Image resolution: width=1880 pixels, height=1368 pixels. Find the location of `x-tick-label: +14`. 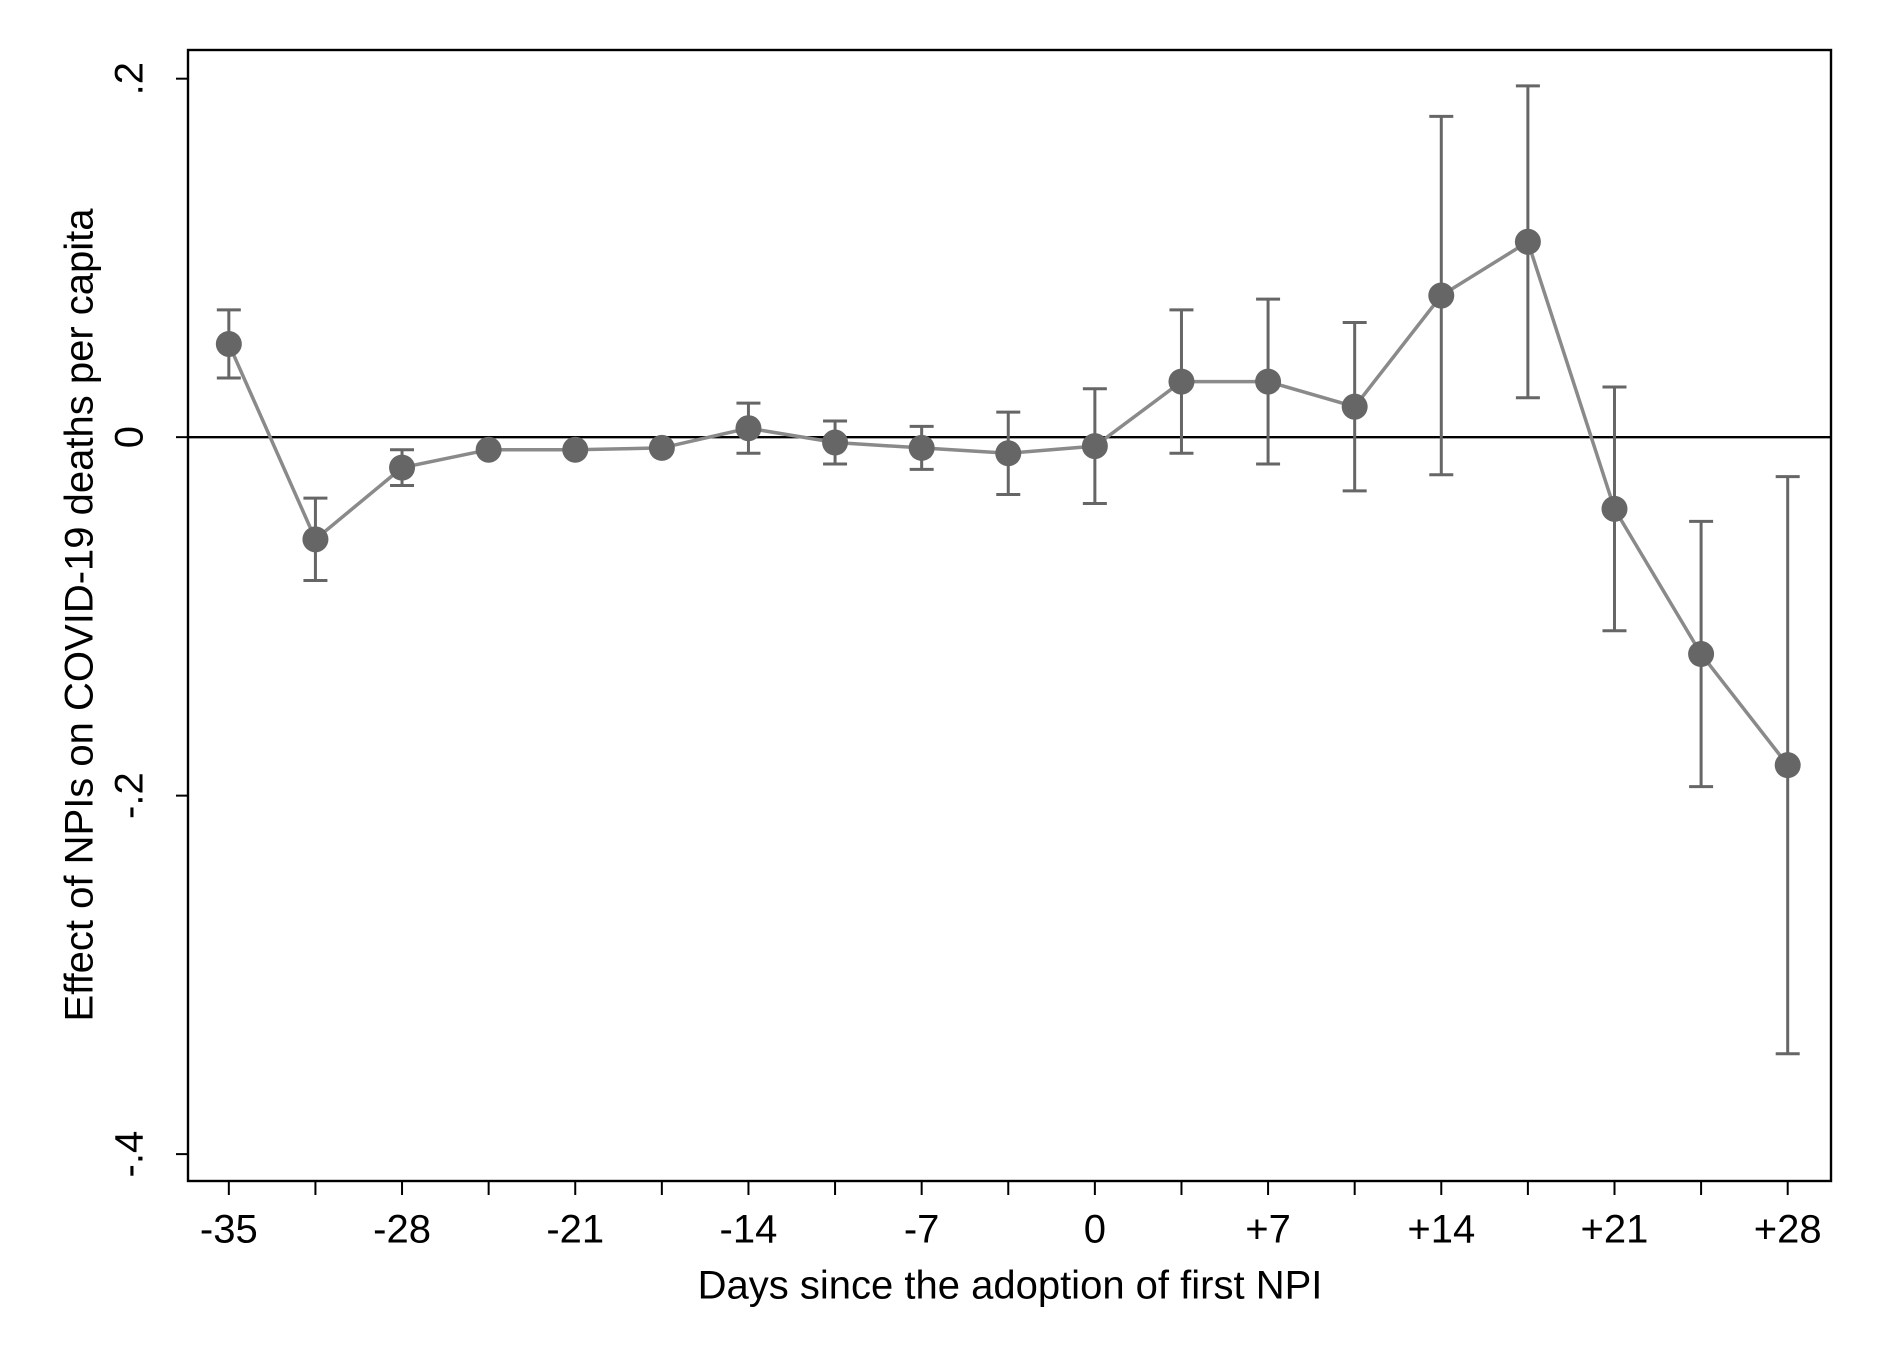

x-tick-label: +14 is located at coordinates (1441, 1230).